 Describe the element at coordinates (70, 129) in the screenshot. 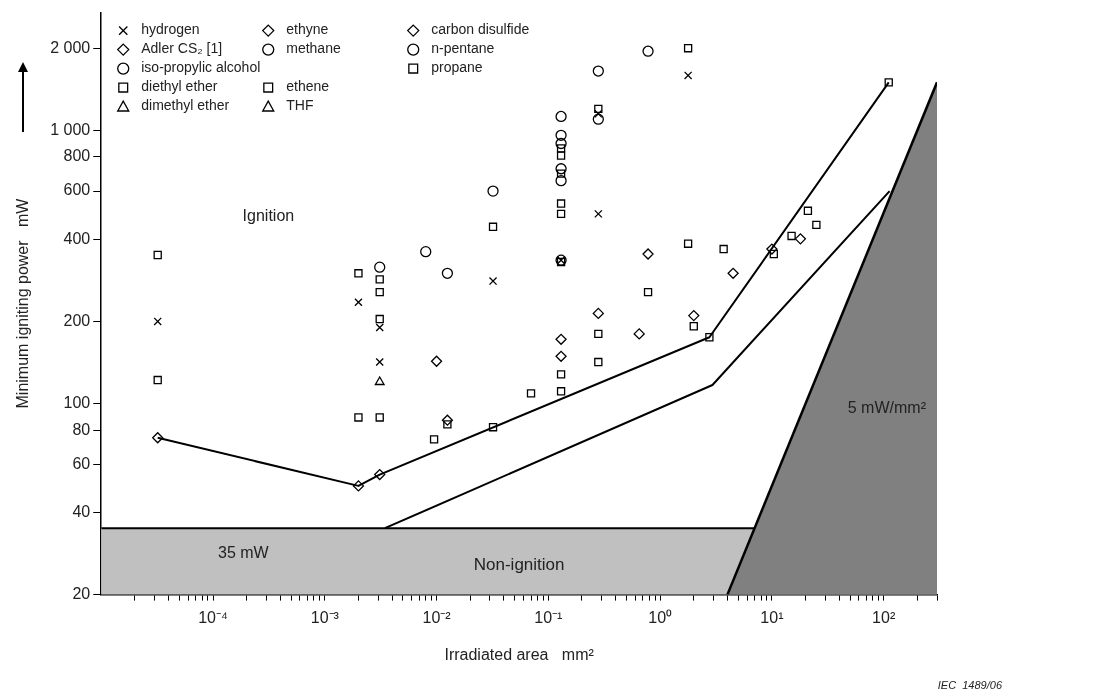

I see `y-tick-label: 1 000` at that location.